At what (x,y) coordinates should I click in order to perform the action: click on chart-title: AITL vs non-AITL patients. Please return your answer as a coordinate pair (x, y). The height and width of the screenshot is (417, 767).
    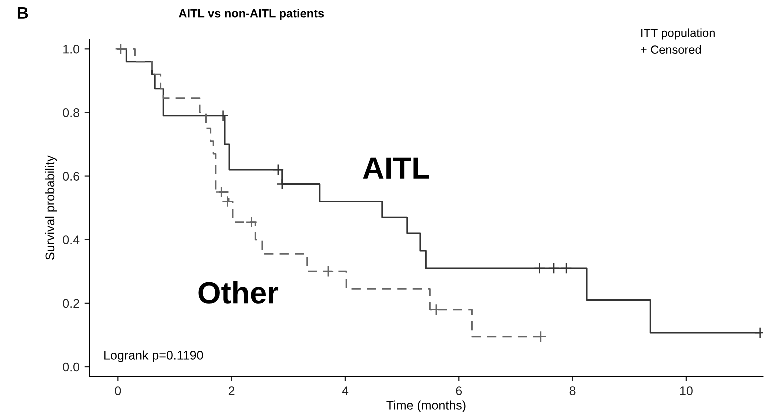
    Looking at the image, I should click on (251, 14).